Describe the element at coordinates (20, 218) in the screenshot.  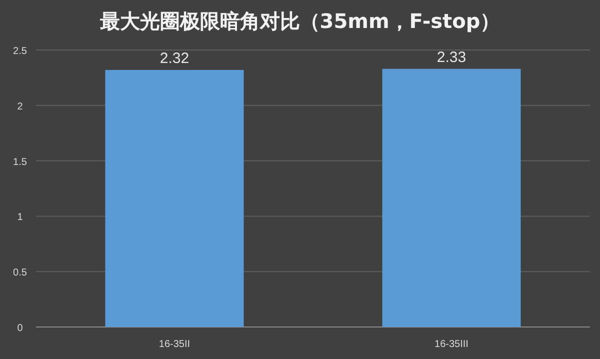
I see `y-tick-label: 1` at that location.